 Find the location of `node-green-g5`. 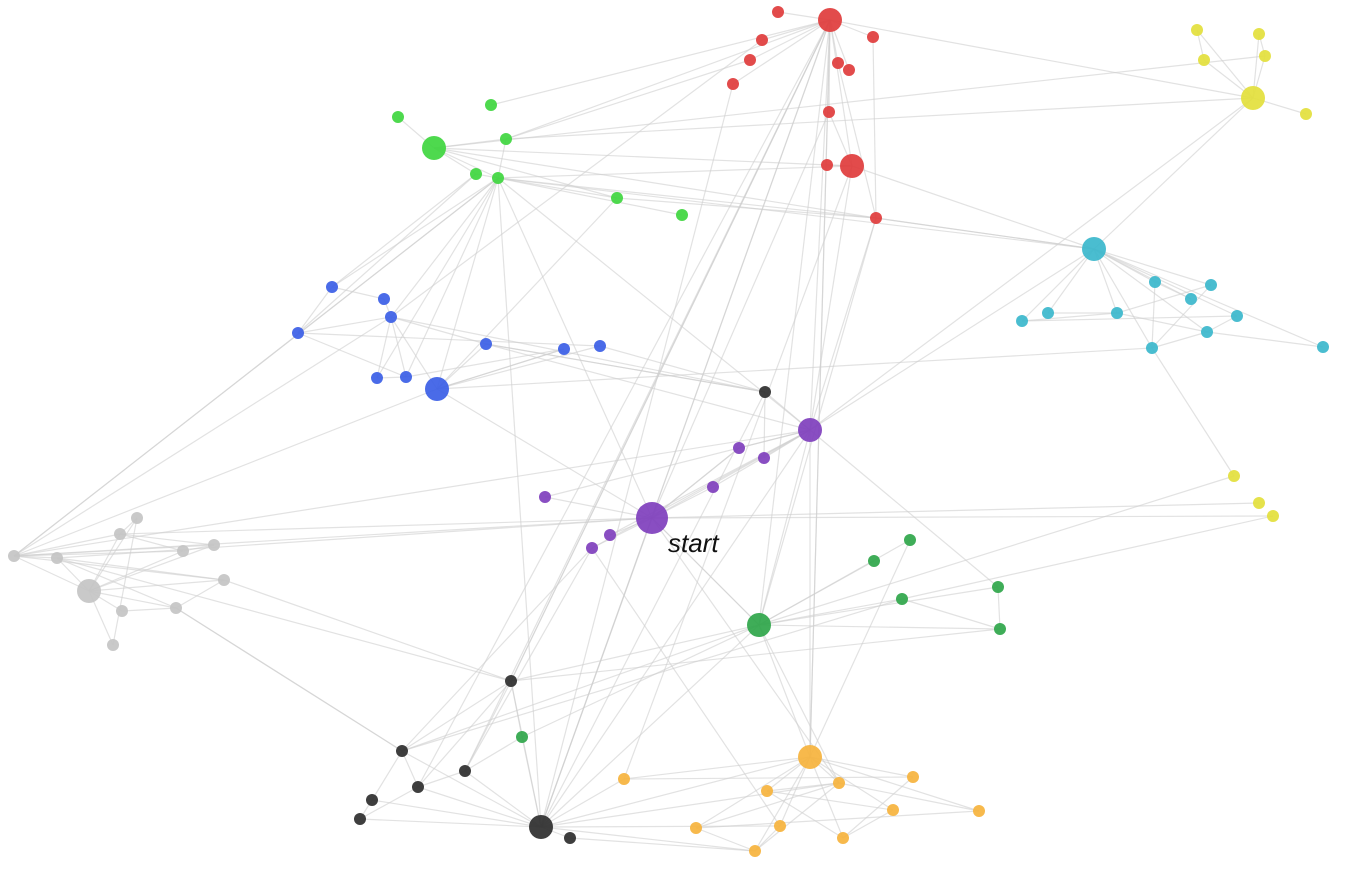

node-green-g5 is located at coordinates (498, 178).